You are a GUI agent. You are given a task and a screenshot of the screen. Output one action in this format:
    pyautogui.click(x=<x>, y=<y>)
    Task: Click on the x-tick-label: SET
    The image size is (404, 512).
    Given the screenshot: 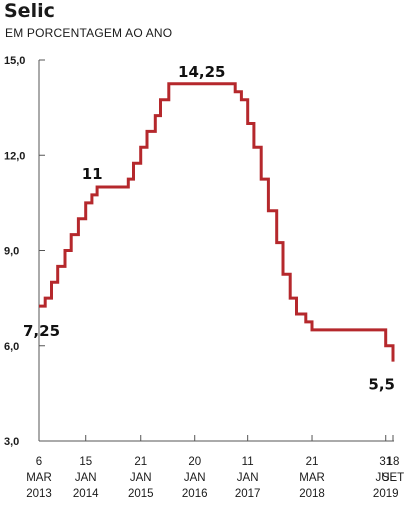 What is the action you would take?
    pyautogui.click(x=393, y=478)
    